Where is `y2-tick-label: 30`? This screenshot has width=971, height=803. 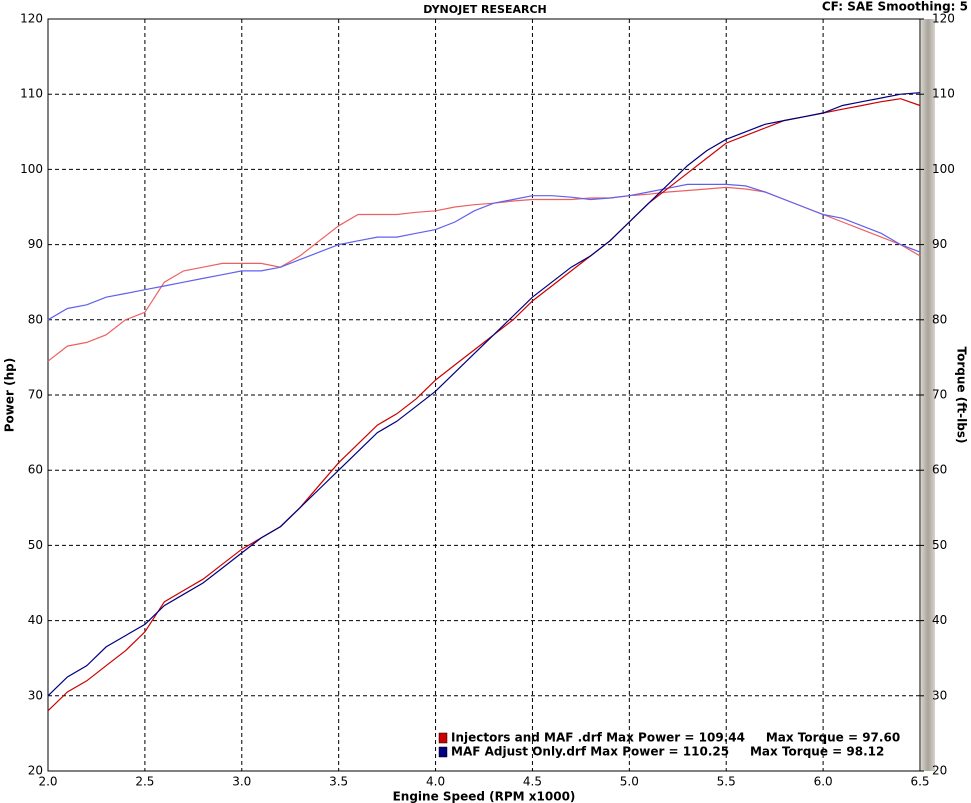
y2-tick-label: 30 is located at coordinates (939, 695).